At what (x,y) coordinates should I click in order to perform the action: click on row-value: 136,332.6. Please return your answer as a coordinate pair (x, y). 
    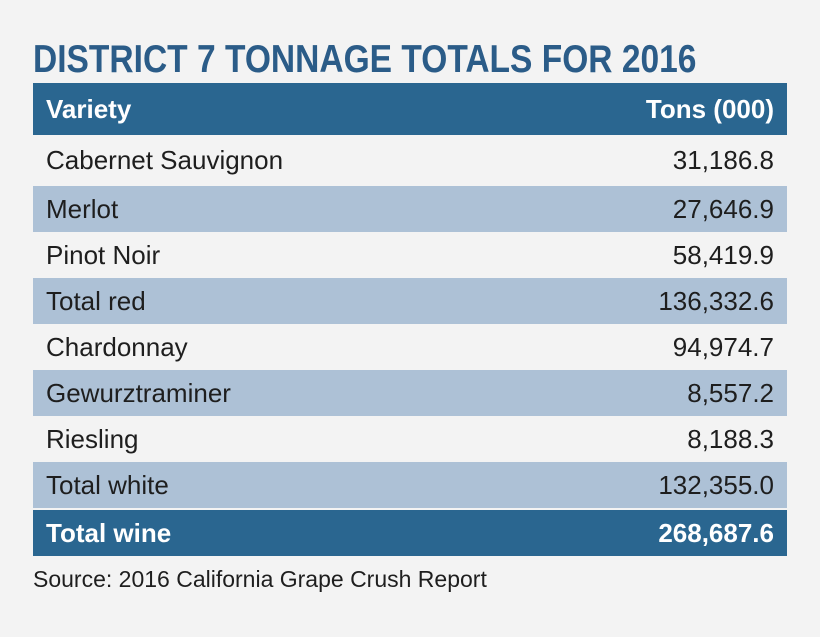
    Looking at the image, I should click on (716, 300).